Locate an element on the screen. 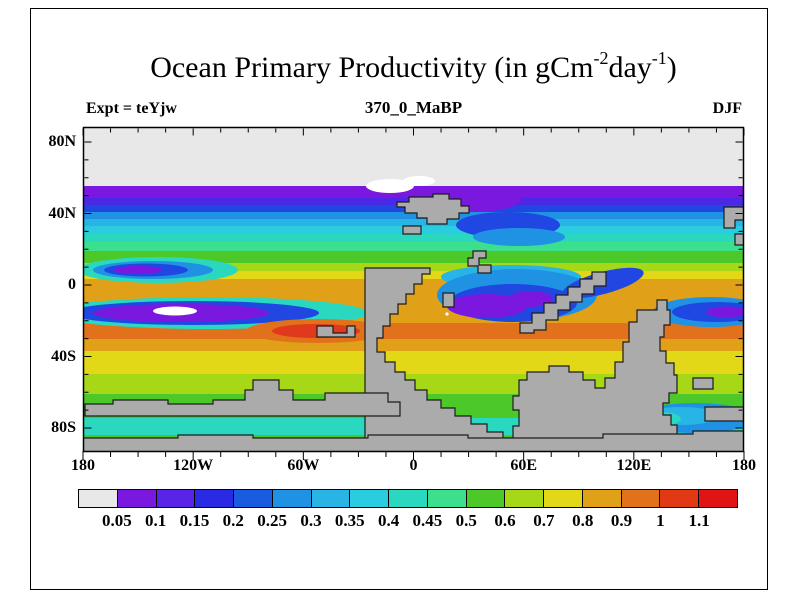  y-tick-label: 80S is located at coordinates (63, 427).